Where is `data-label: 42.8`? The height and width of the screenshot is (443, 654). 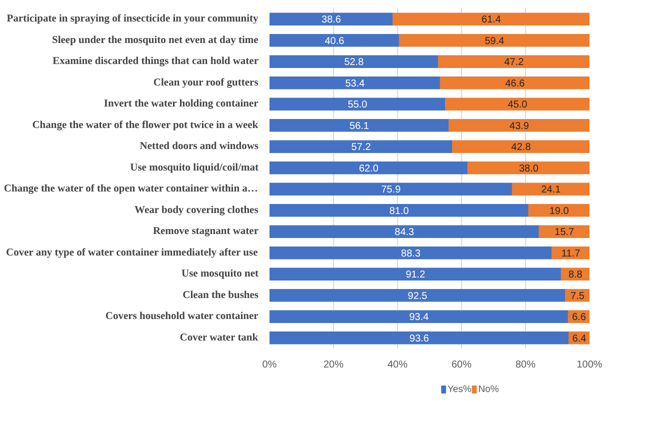
data-label: 42.8 is located at coordinates (521, 148).